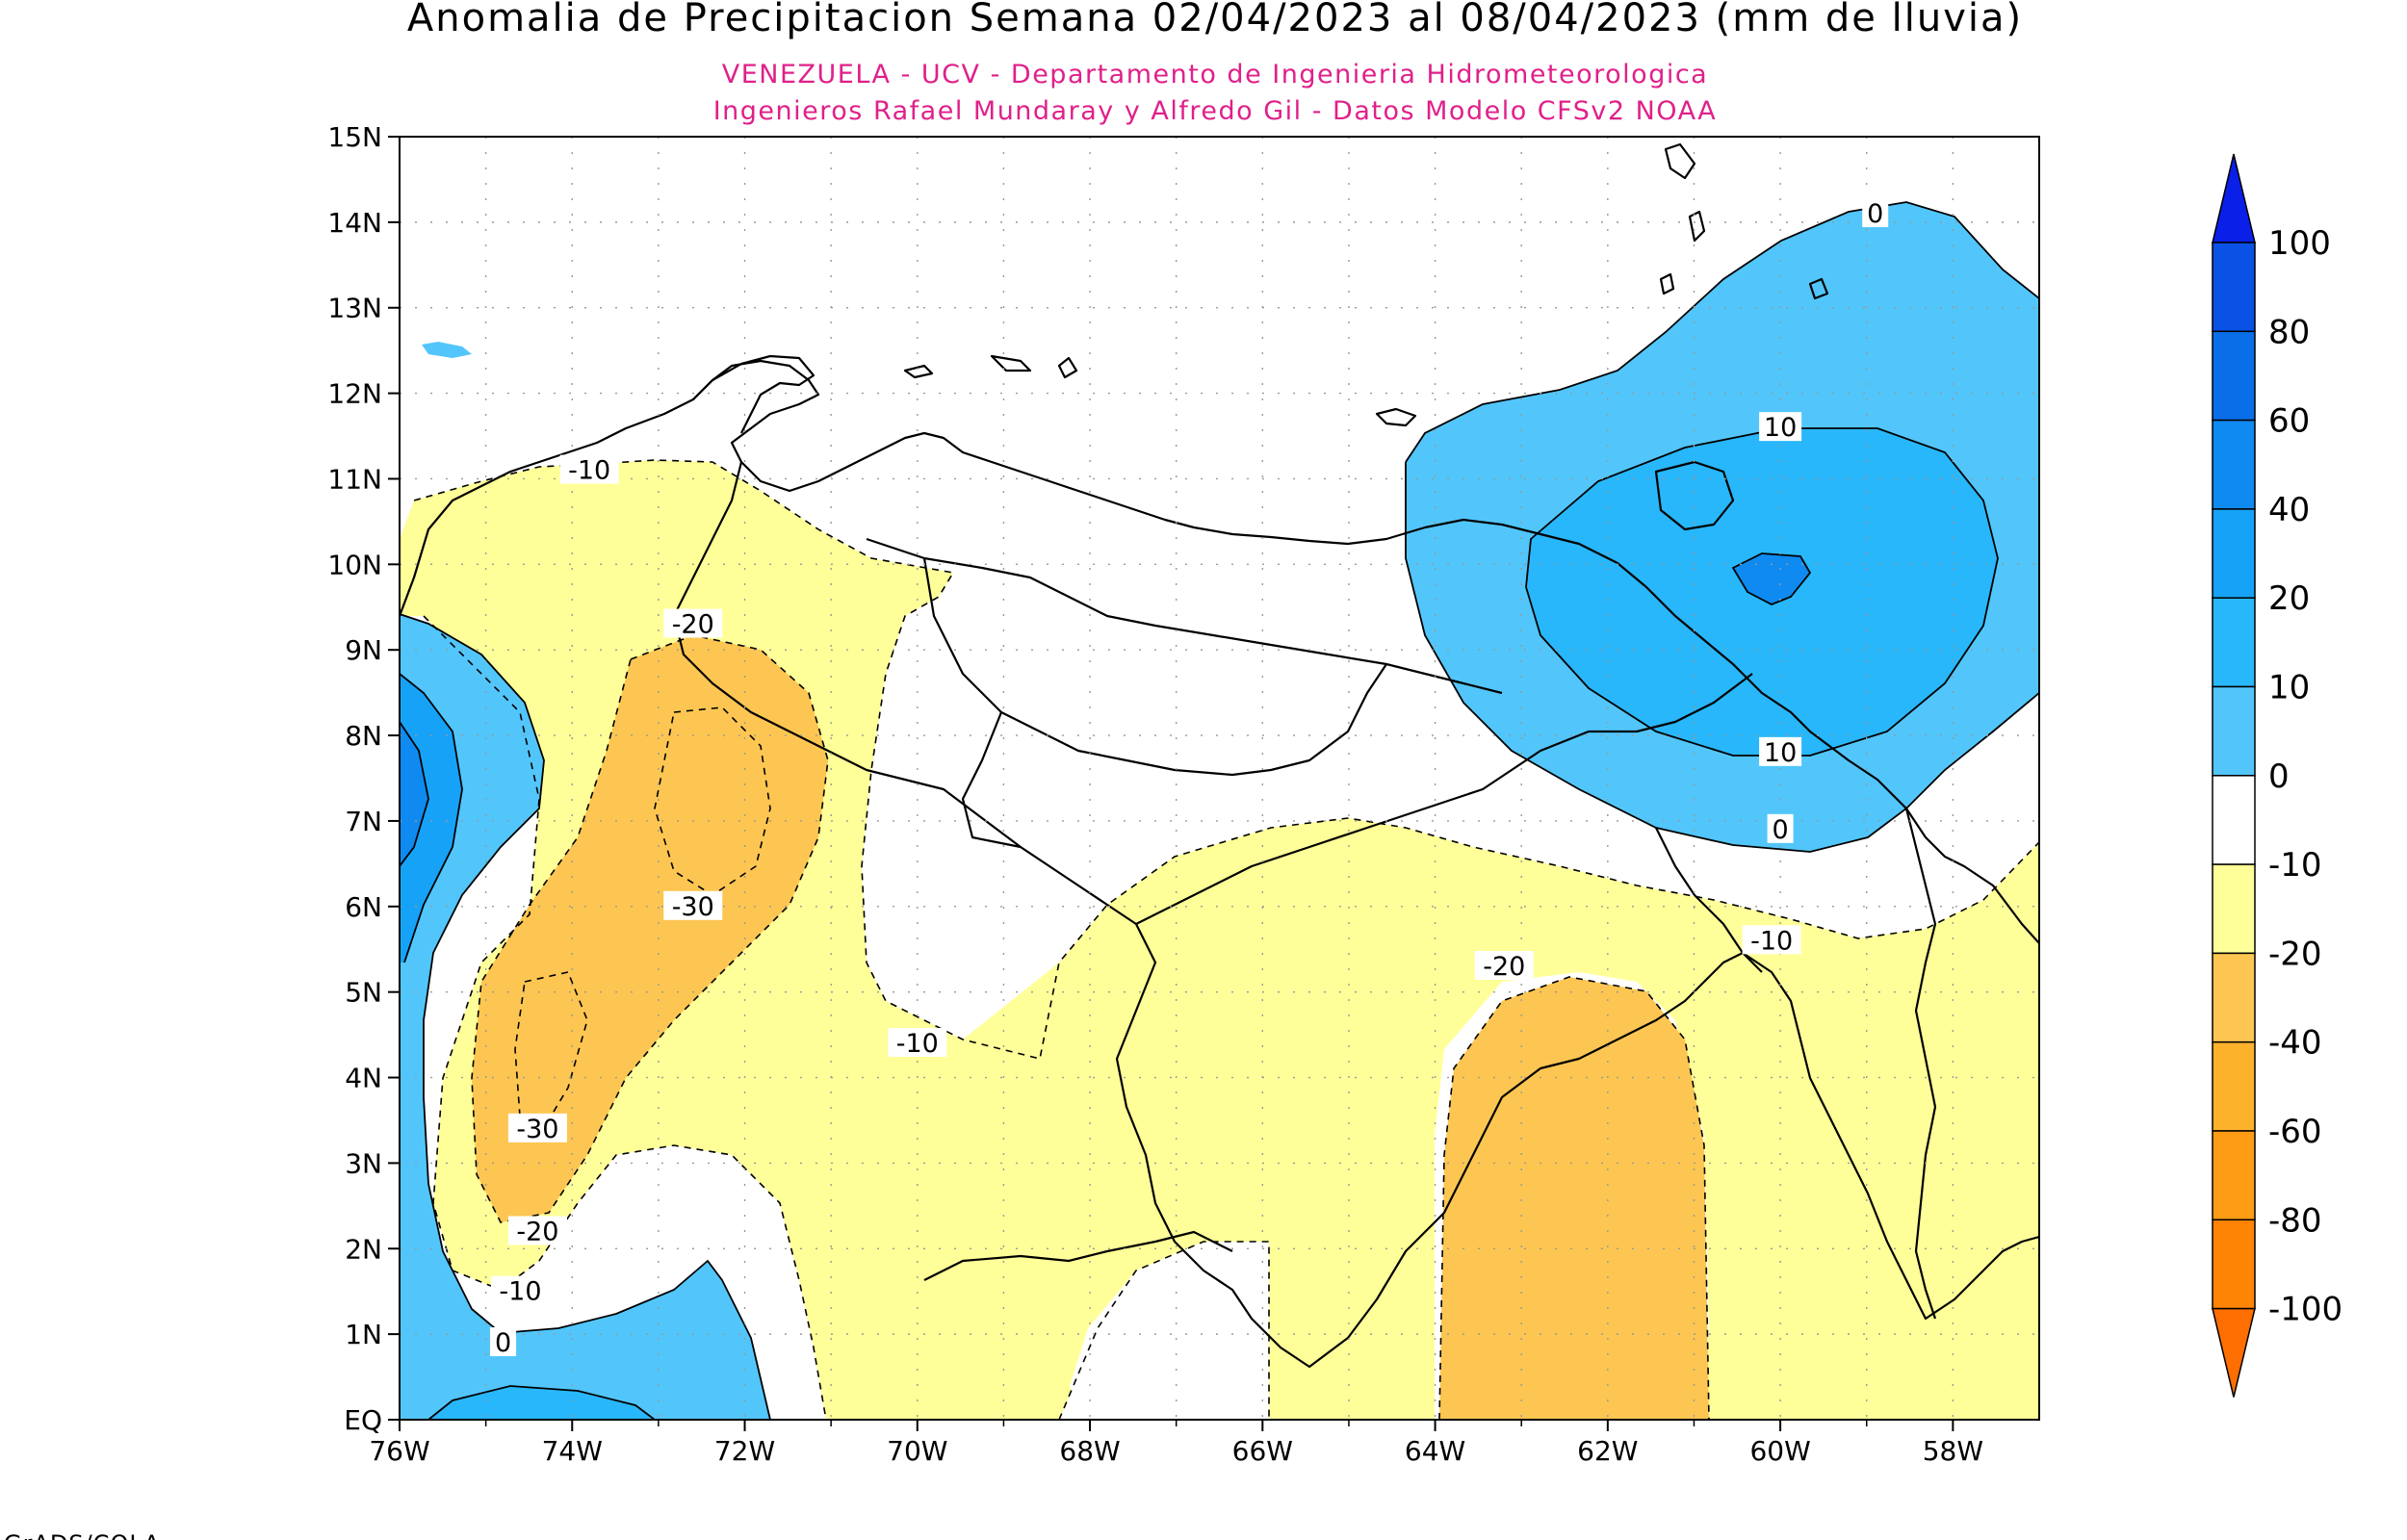 Image resolution: width=2407 pixels, height=1540 pixels. What do you see at coordinates (650, 928) in the screenshot?
I see `orange-west-field` at bounding box center [650, 928].